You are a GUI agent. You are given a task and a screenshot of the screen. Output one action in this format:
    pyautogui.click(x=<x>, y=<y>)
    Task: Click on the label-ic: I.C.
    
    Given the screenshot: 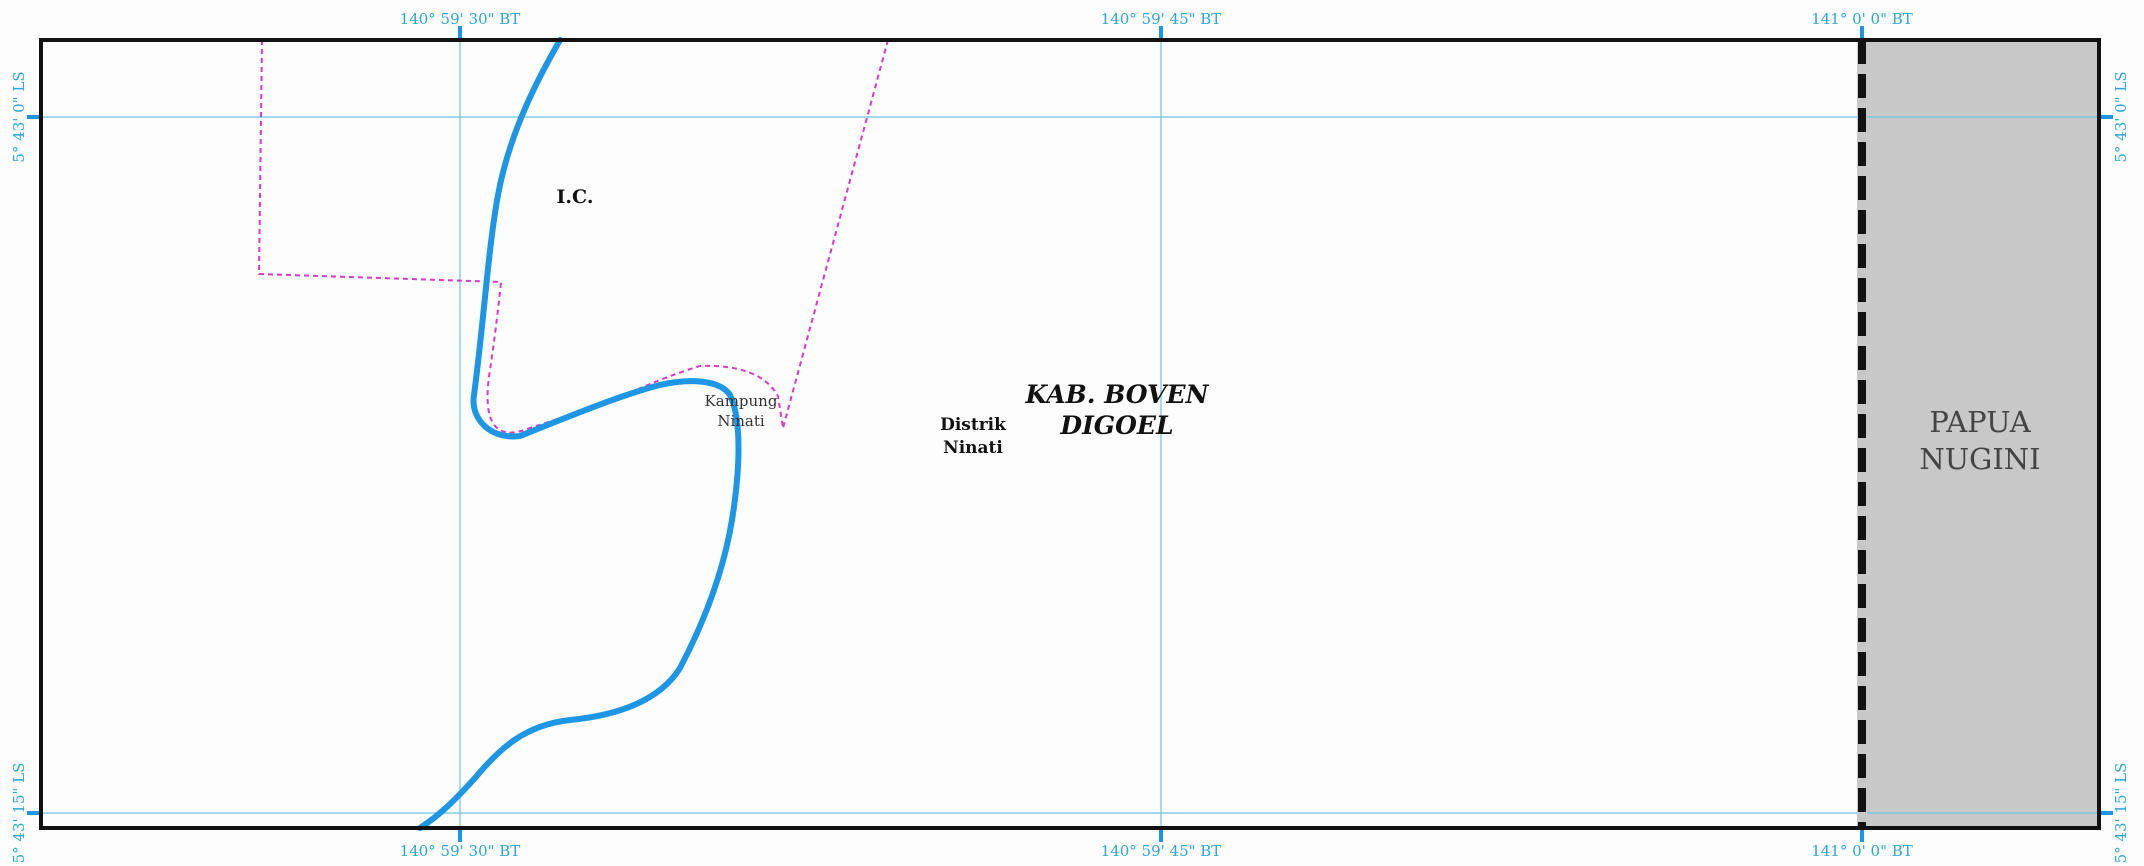 What is the action you would take?
    pyautogui.click(x=575, y=197)
    